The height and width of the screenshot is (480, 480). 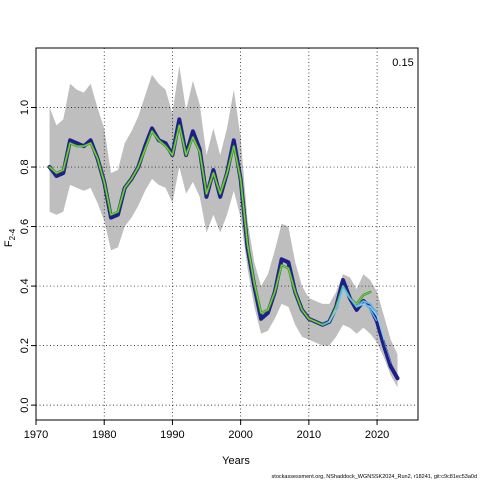 I want to click on x-tick-label: 1990, so click(x=172, y=435).